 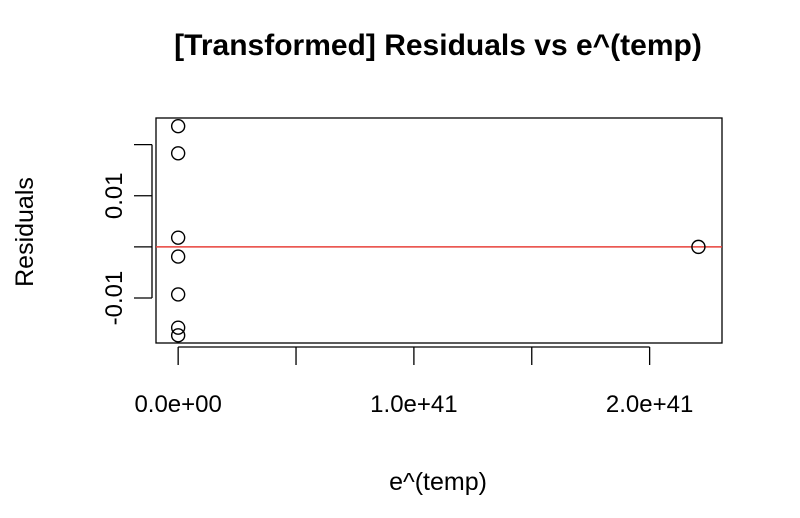 What do you see at coordinates (649, 404) in the screenshot?
I see `x-tick-label: 2.0e+41` at bounding box center [649, 404].